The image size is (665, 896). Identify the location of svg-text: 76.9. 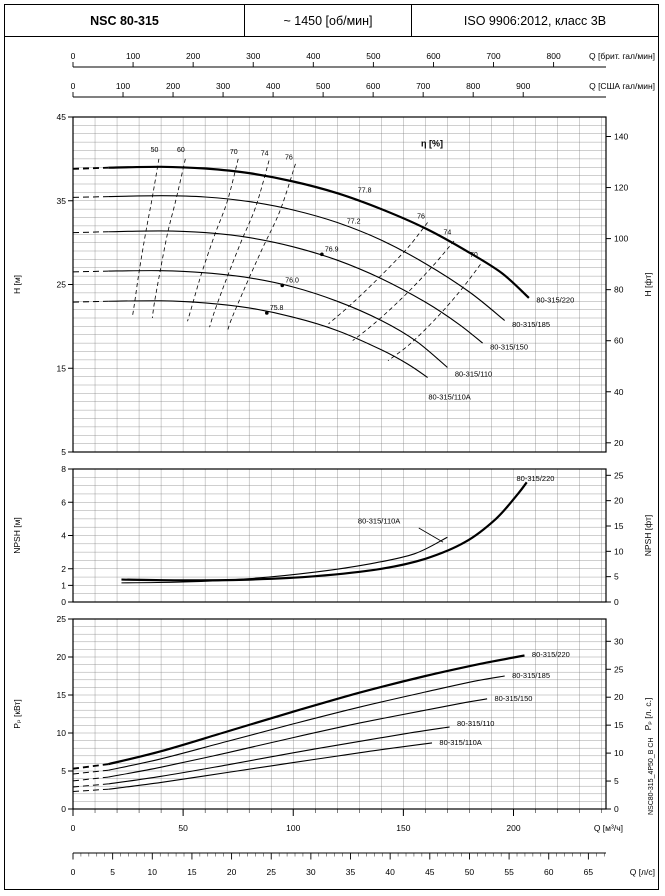
(332, 249).